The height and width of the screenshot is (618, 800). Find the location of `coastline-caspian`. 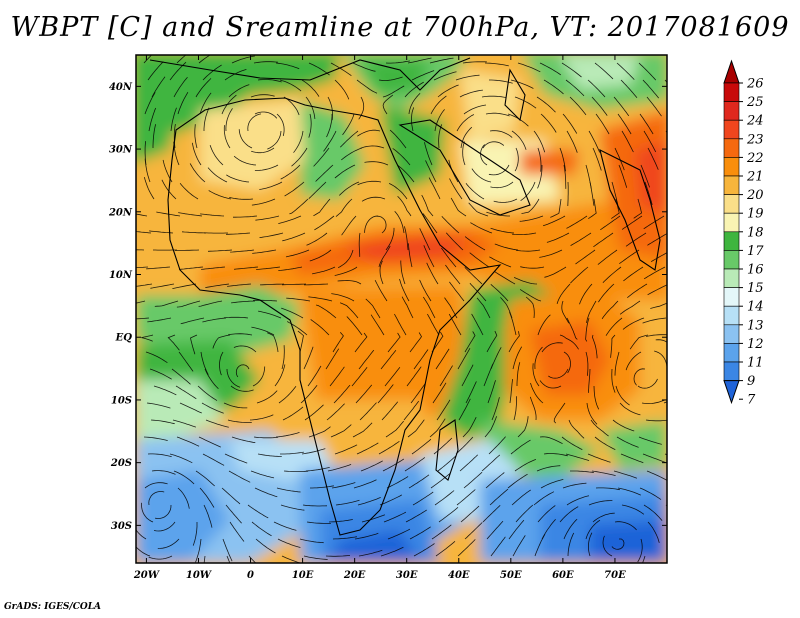

coastline-caspian is located at coordinates (515, 95).